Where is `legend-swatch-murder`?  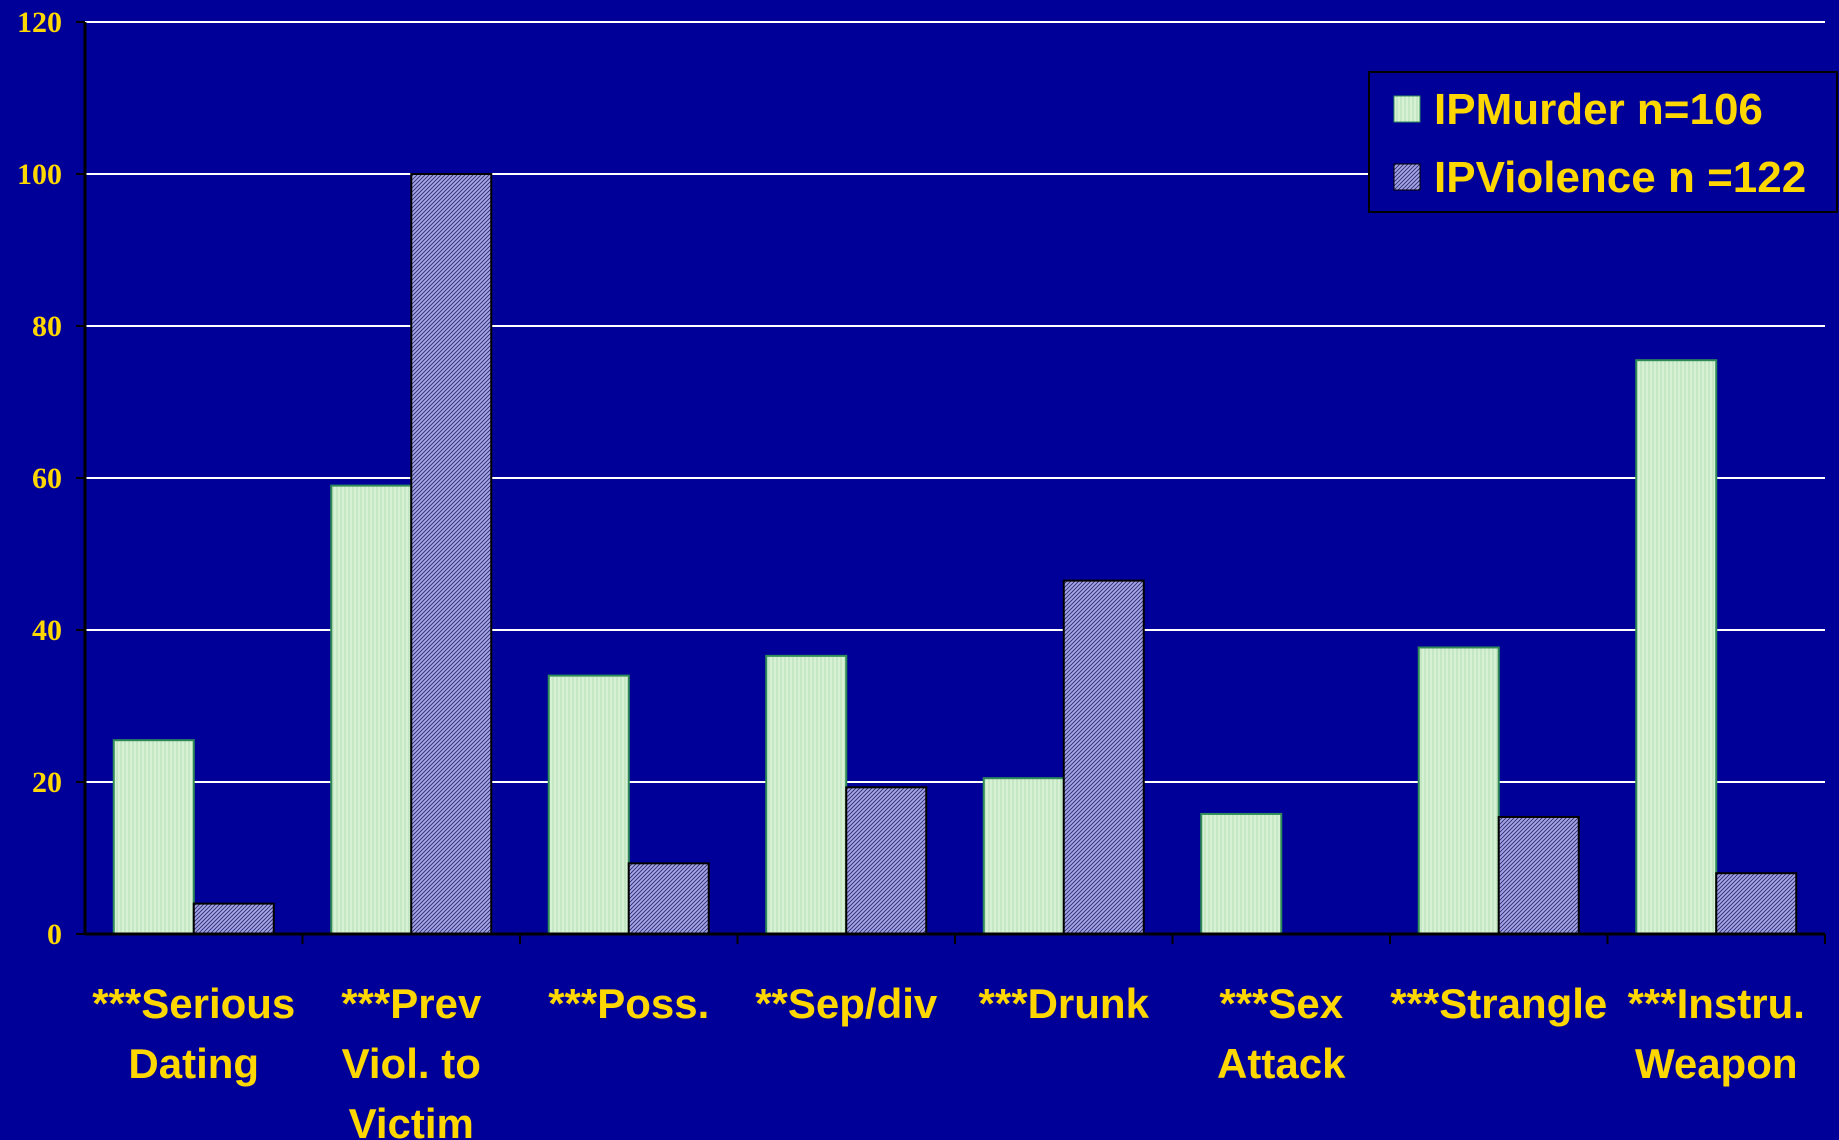
legend-swatch-murder is located at coordinates (1407, 109).